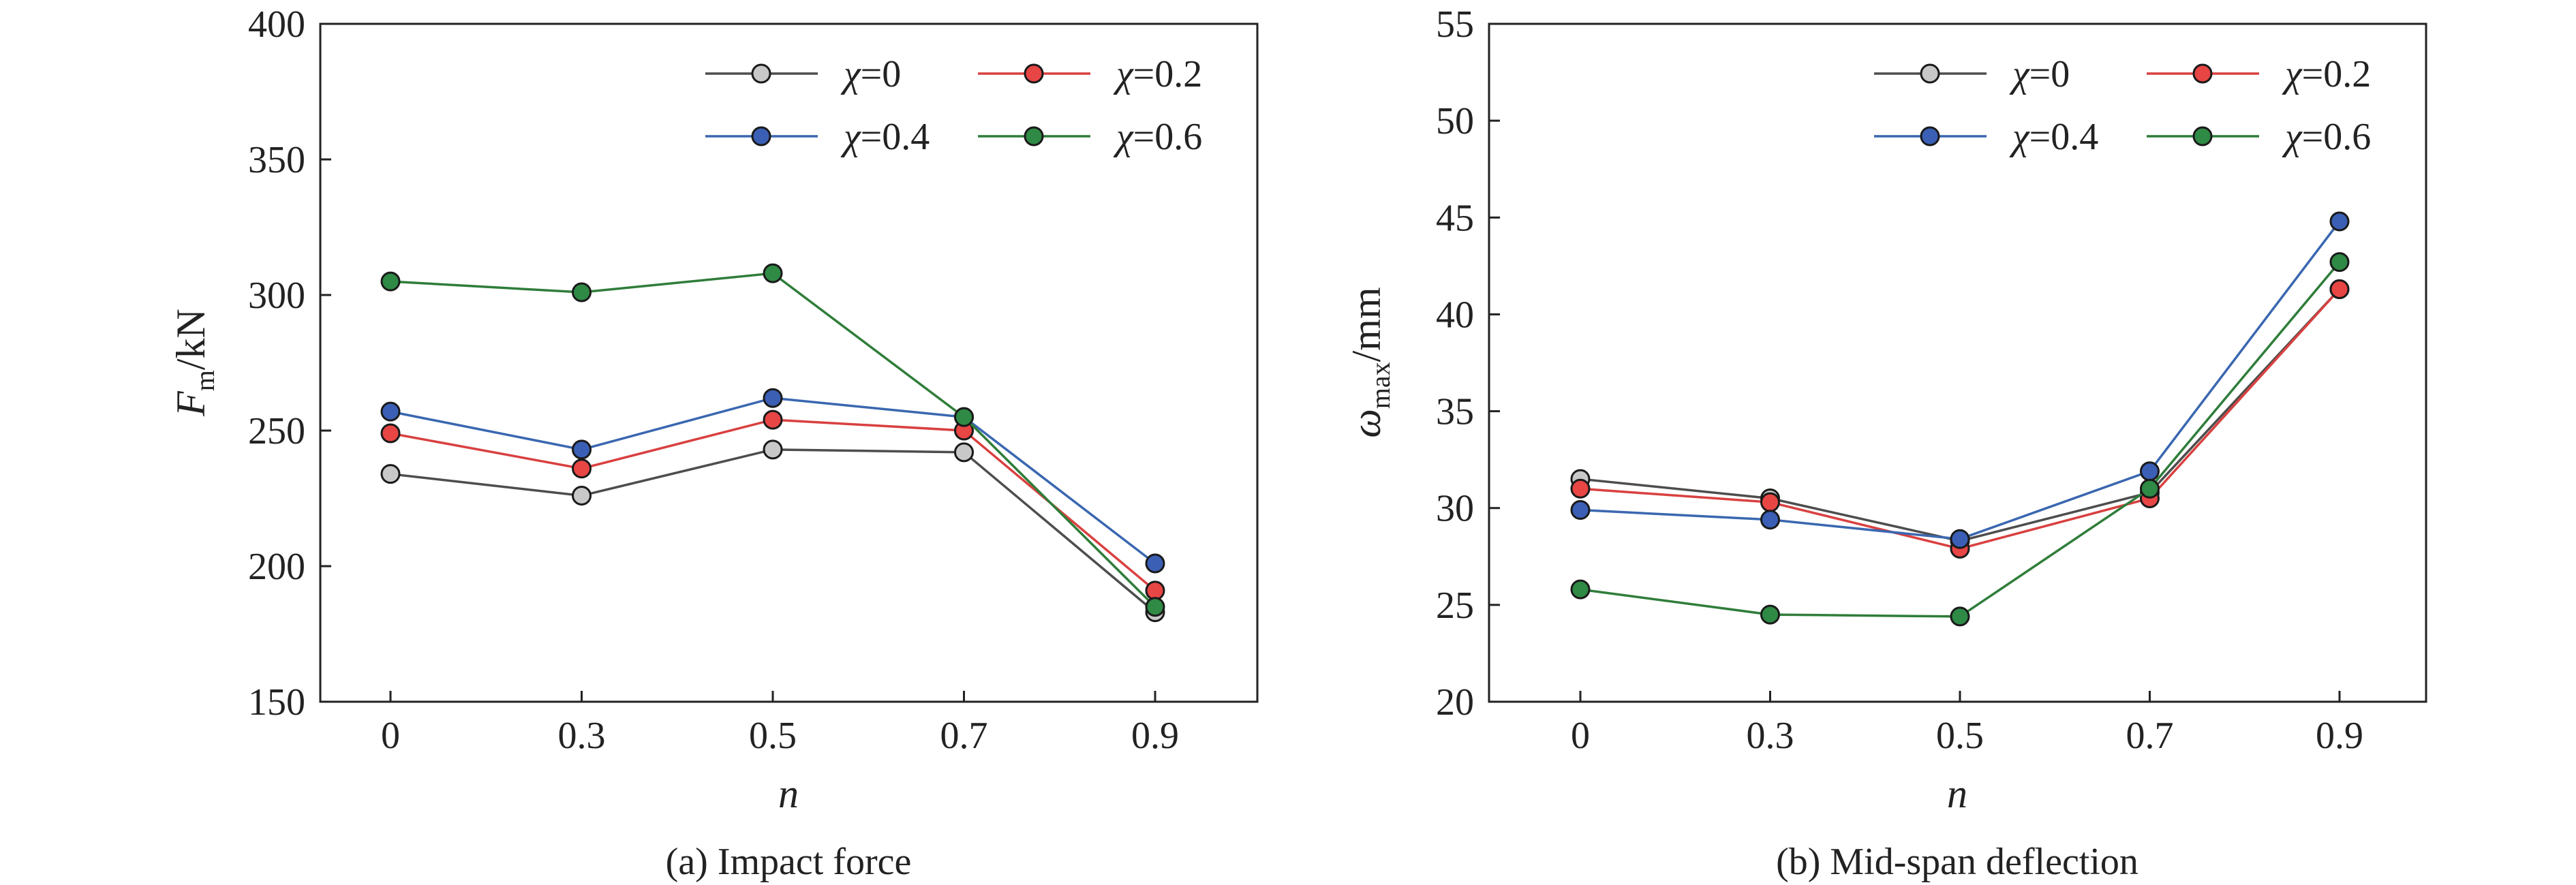  What do you see at coordinates (1986, 137) in the screenshot?
I see `panel-b-legend-item-chi-0-4: χ=0.4` at bounding box center [1986, 137].